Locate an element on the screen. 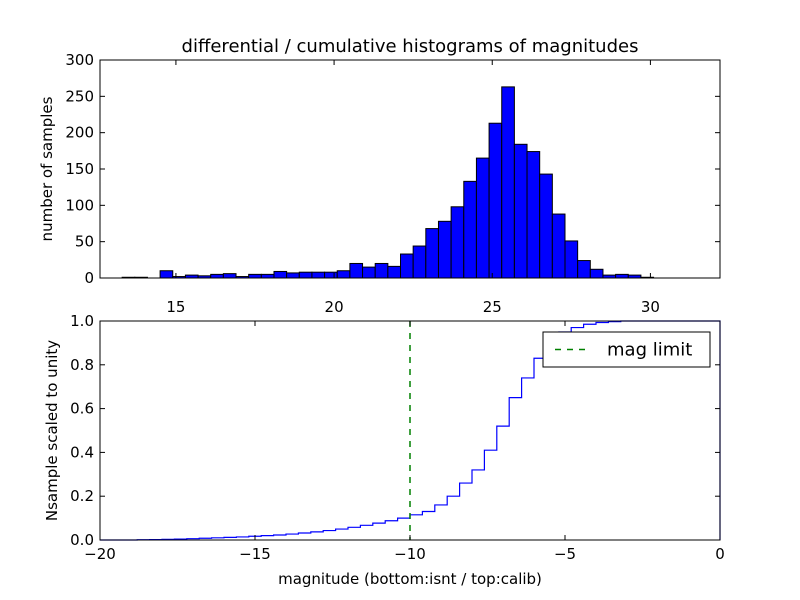  y-tick-label: 300 is located at coordinates (79, 60).